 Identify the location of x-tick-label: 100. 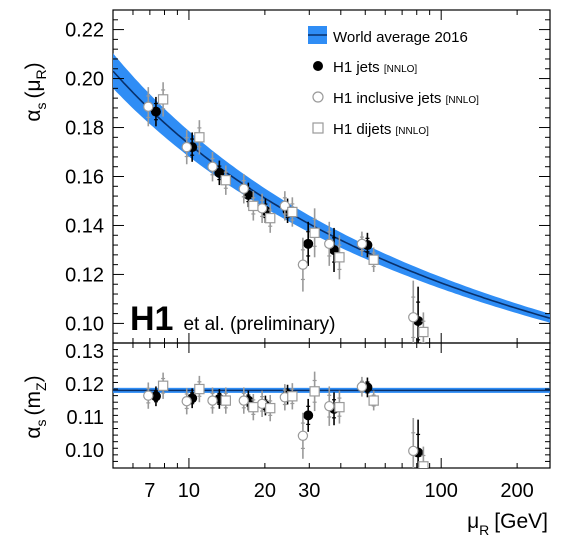
(441, 491).